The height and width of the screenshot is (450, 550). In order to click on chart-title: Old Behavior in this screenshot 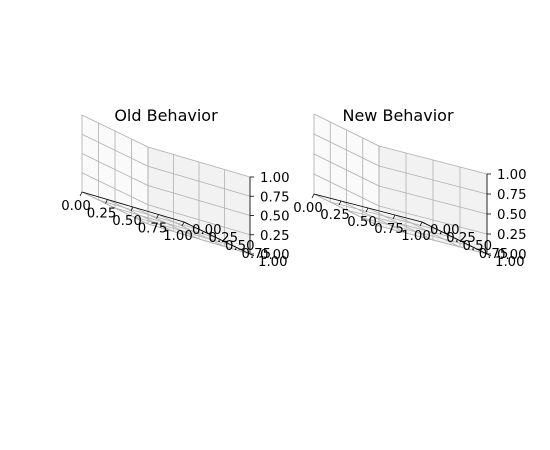, I will do `click(166, 115)`.